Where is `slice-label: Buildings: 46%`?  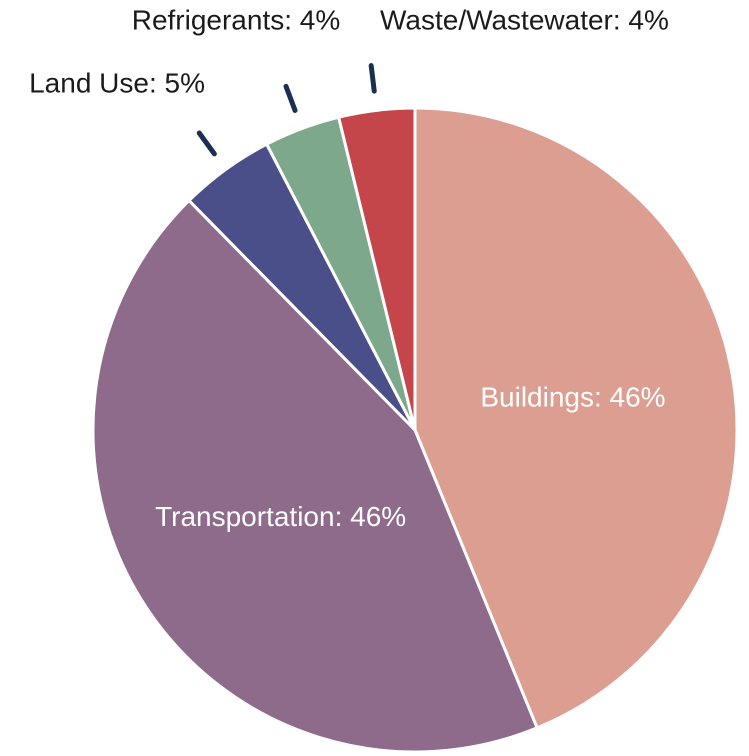
slice-label: Buildings: 46% is located at coordinates (572, 396).